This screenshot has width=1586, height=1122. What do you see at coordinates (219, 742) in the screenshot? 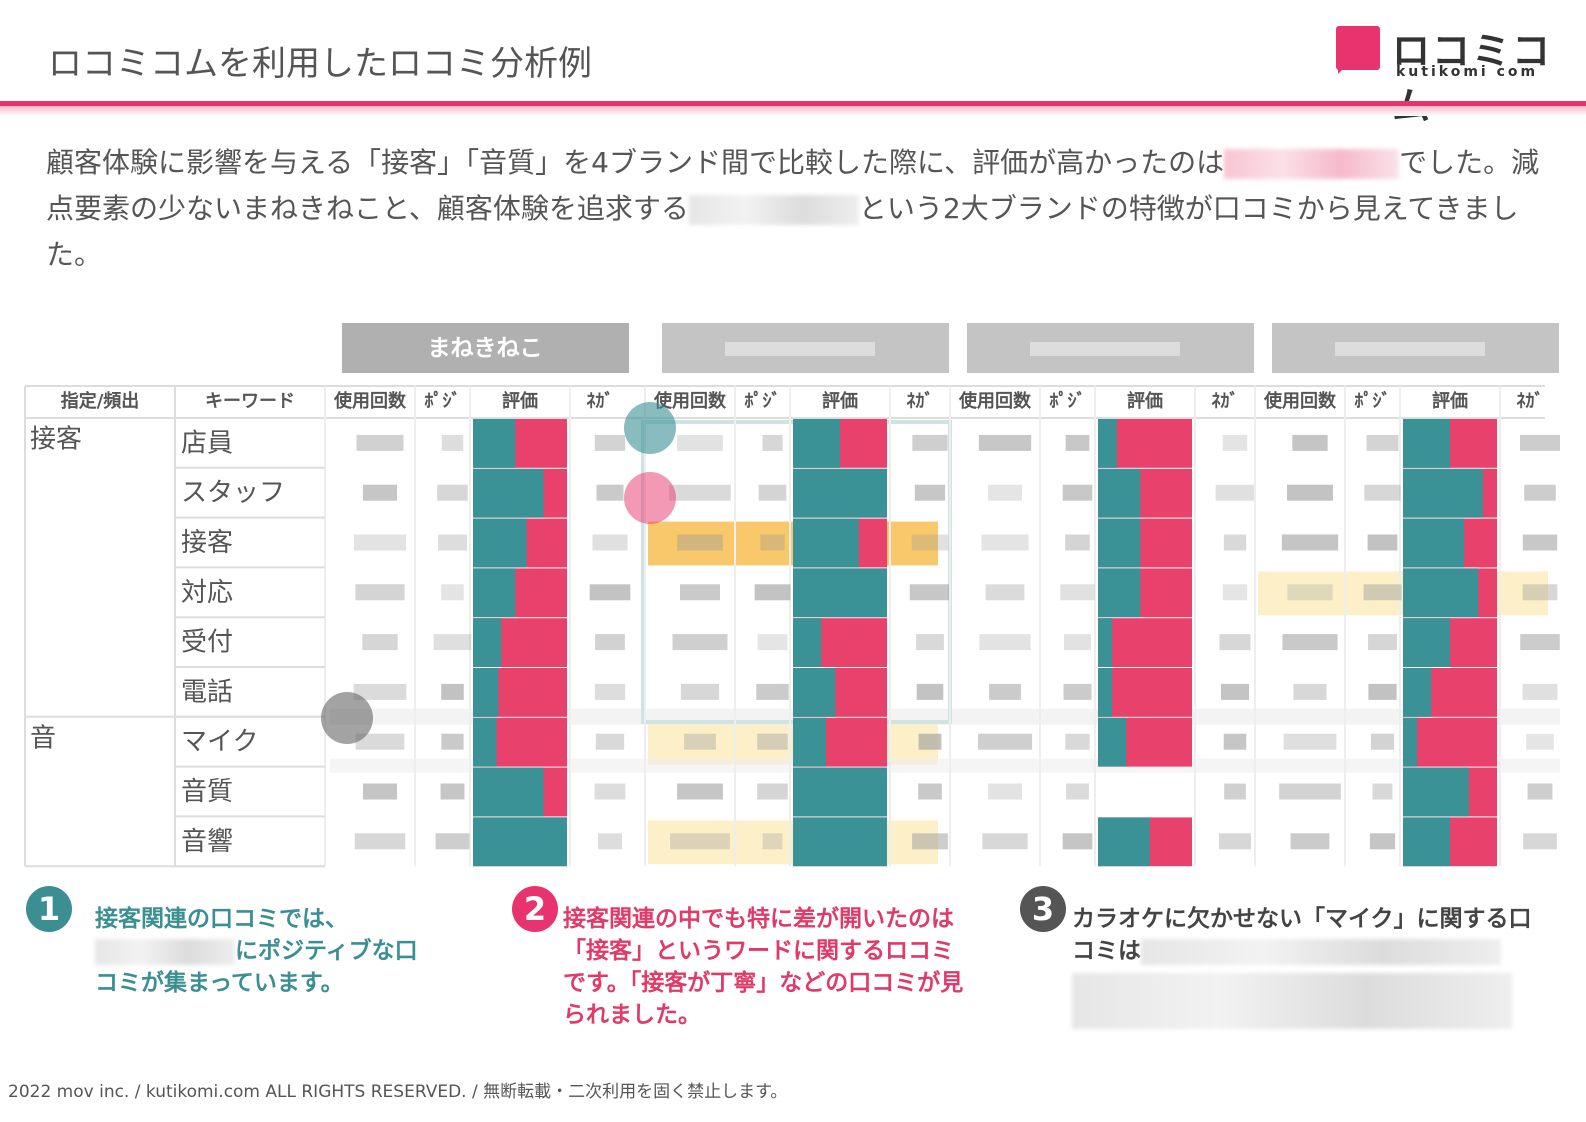
I see `keyword: マイク` at bounding box center [219, 742].